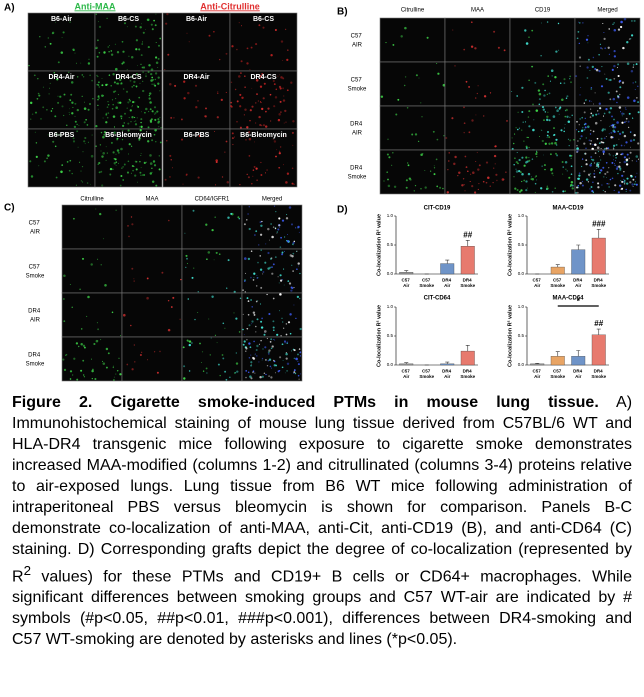 The height and width of the screenshot is (697, 644). What do you see at coordinates (35, 227) in the screenshot?
I see `row-label: C57 AIR` at bounding box center [35, 227].